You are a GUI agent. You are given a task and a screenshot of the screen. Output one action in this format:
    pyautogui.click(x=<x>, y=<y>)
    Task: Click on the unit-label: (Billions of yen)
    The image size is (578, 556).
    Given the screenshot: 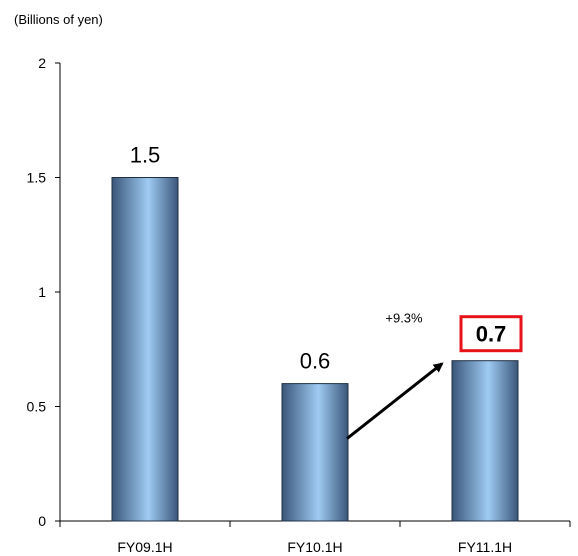 What is the action you would take?
    pyautogui.click(x=58, y=19)
    